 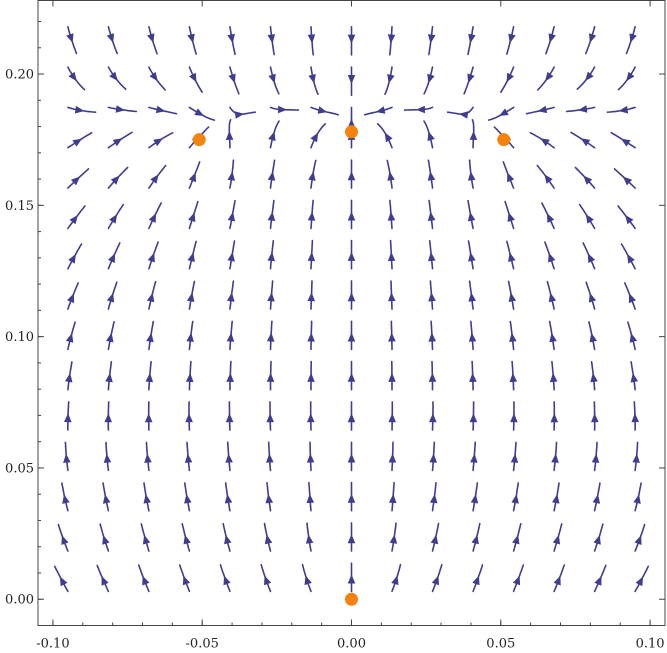 What do you see at coordinates (351, 132) in the screenshot?
I see `fixed-point` at bounding box center [351, 132].